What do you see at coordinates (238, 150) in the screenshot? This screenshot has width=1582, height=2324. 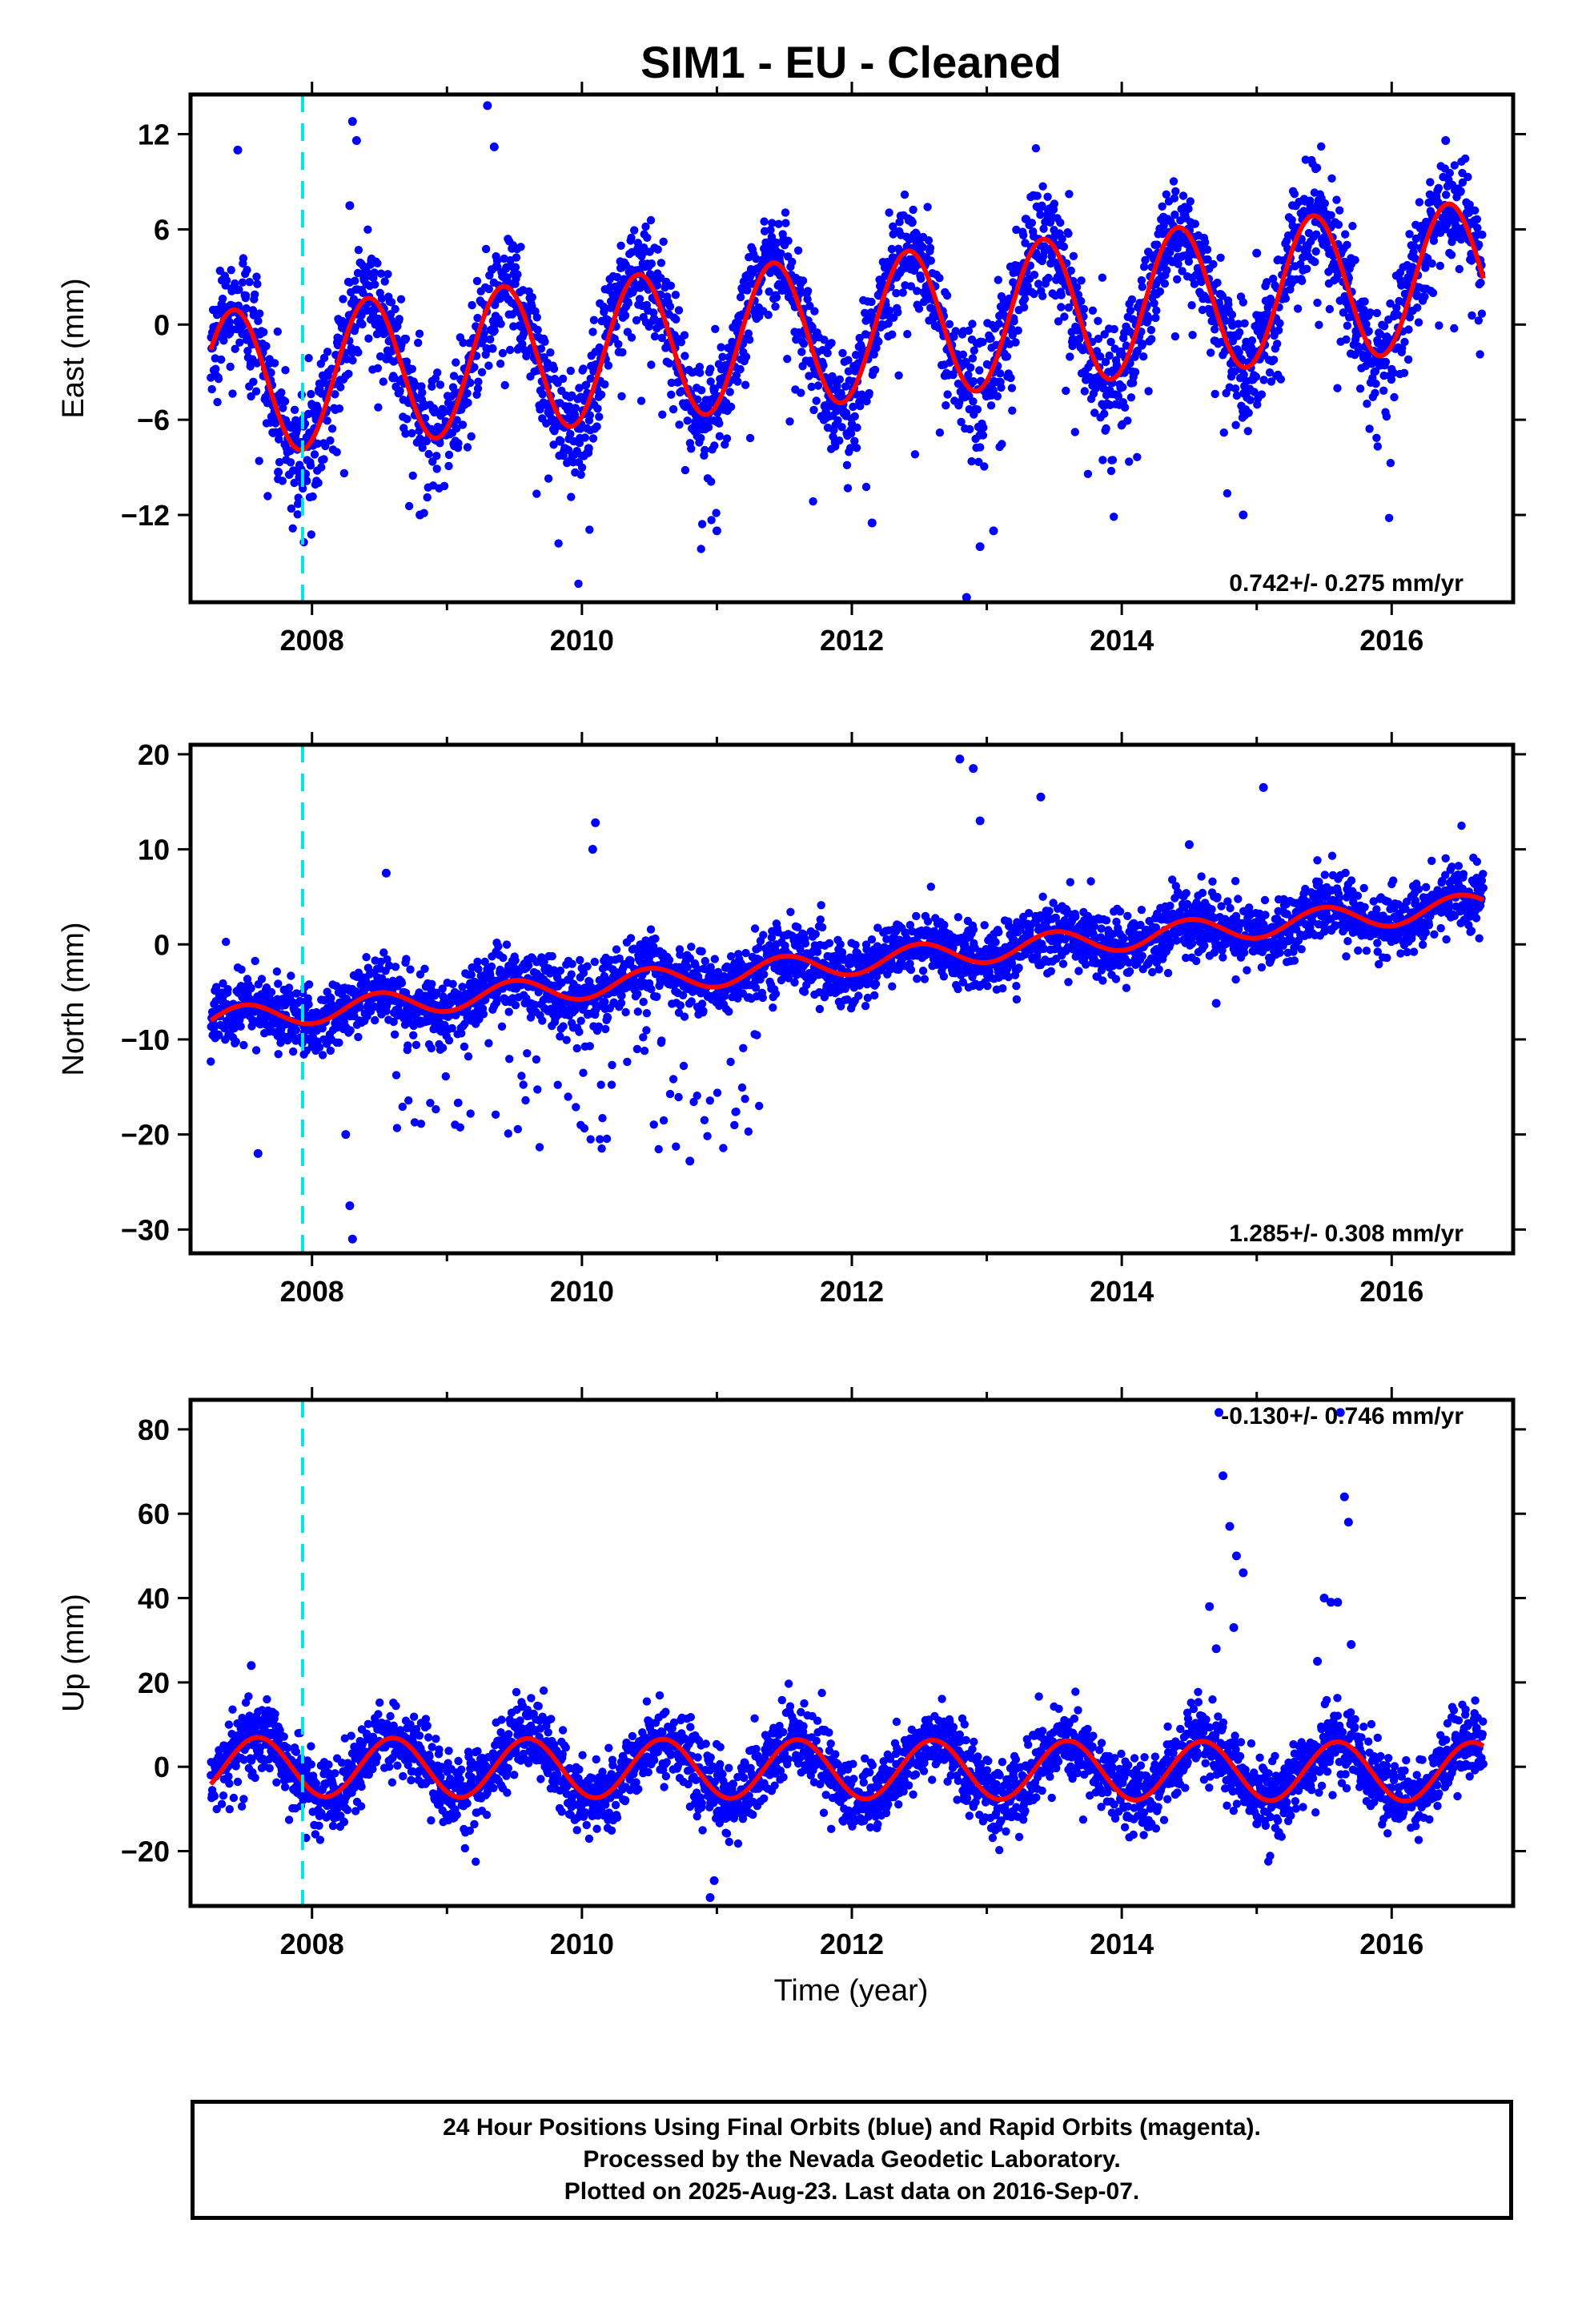 I see `outlier-point` at bounding box center [238, 150].